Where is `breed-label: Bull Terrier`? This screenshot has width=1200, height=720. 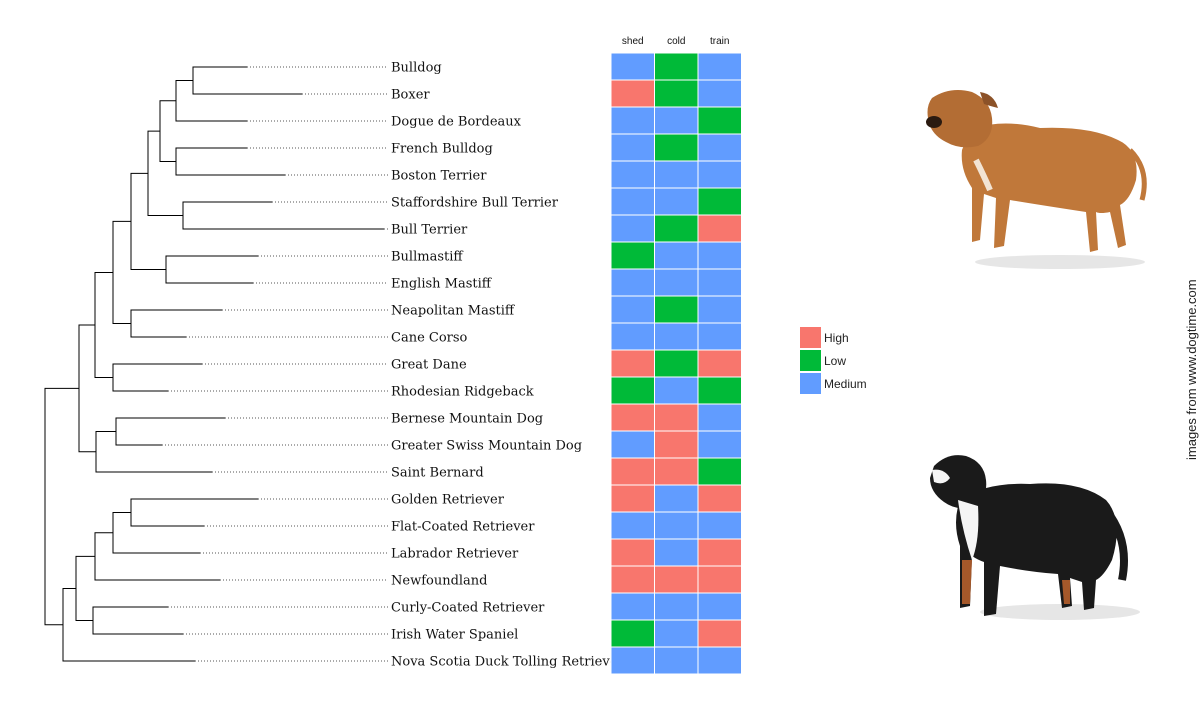
breed-label: Bull Terrier is located at coordinates (429, 230).